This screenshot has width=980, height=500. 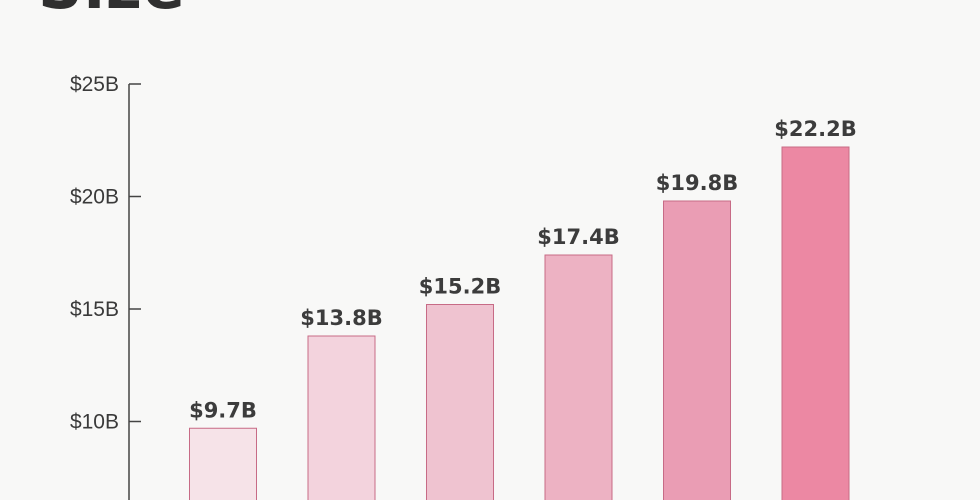 I want to click on bar-value-label: $19.8B, so click(x=697, y=183).